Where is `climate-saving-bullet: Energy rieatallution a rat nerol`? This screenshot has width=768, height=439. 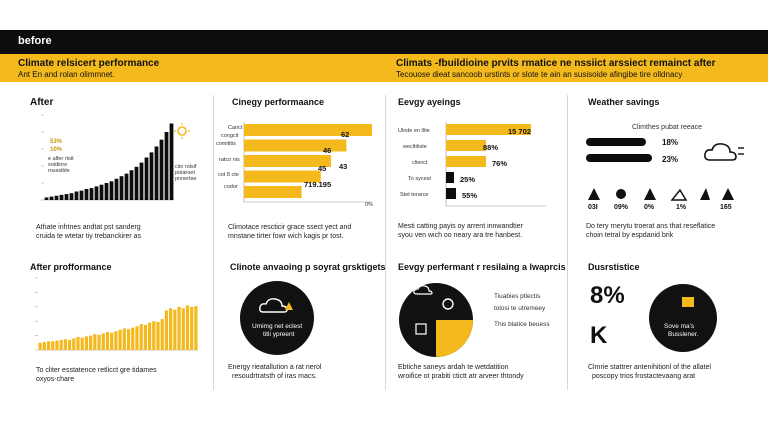
climate-saving-bullet: Energy rieatallution a rat nerol is located at coordinates (275, 367).